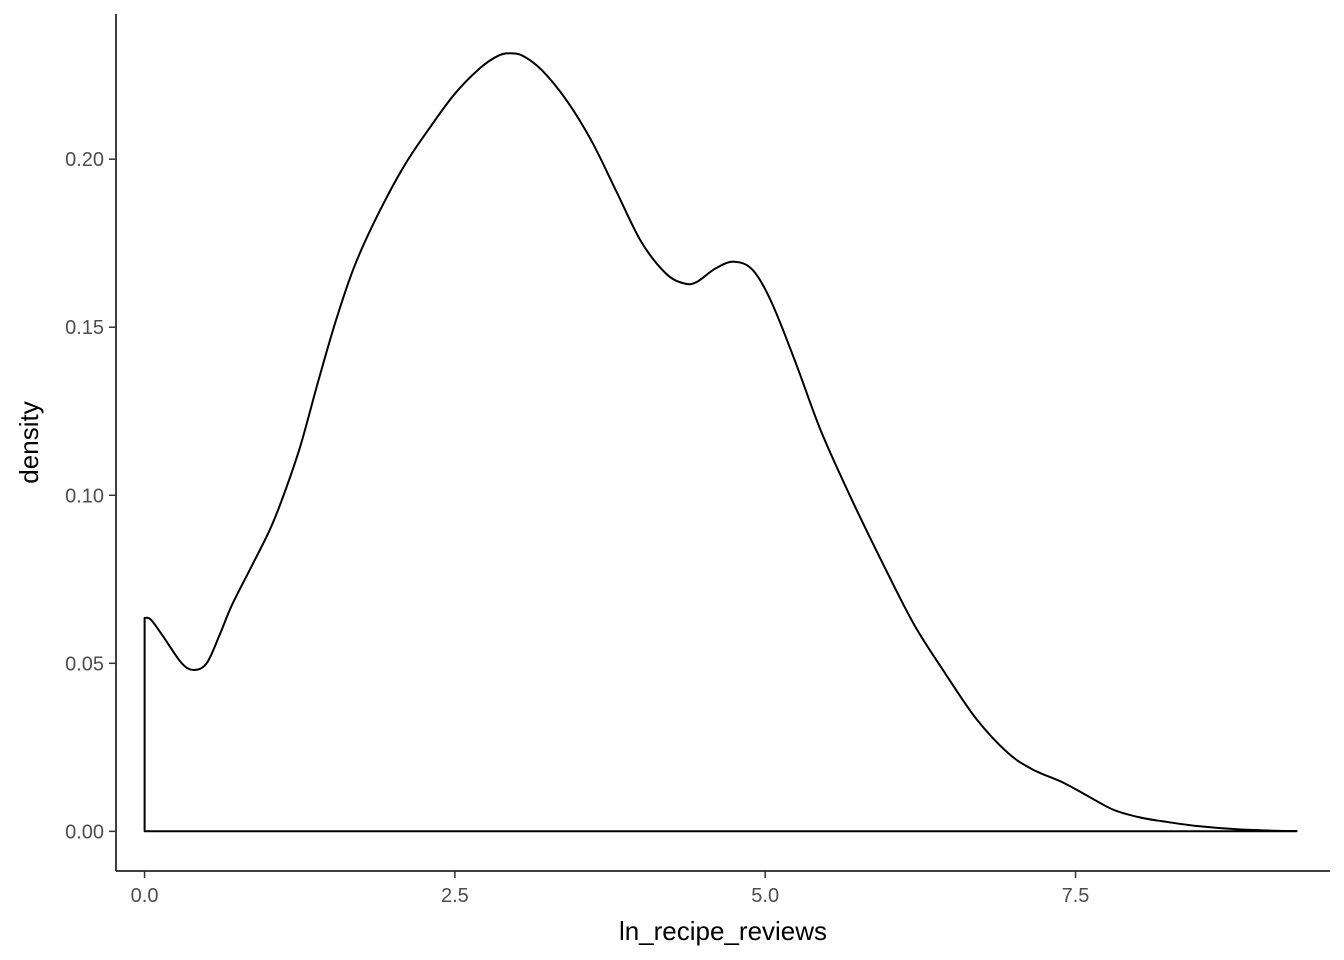 The image size is (1344, 960). Describe the element at coordinates (84, 160) in the screenshot. I see `y-tick-label: 0.20` at that location.